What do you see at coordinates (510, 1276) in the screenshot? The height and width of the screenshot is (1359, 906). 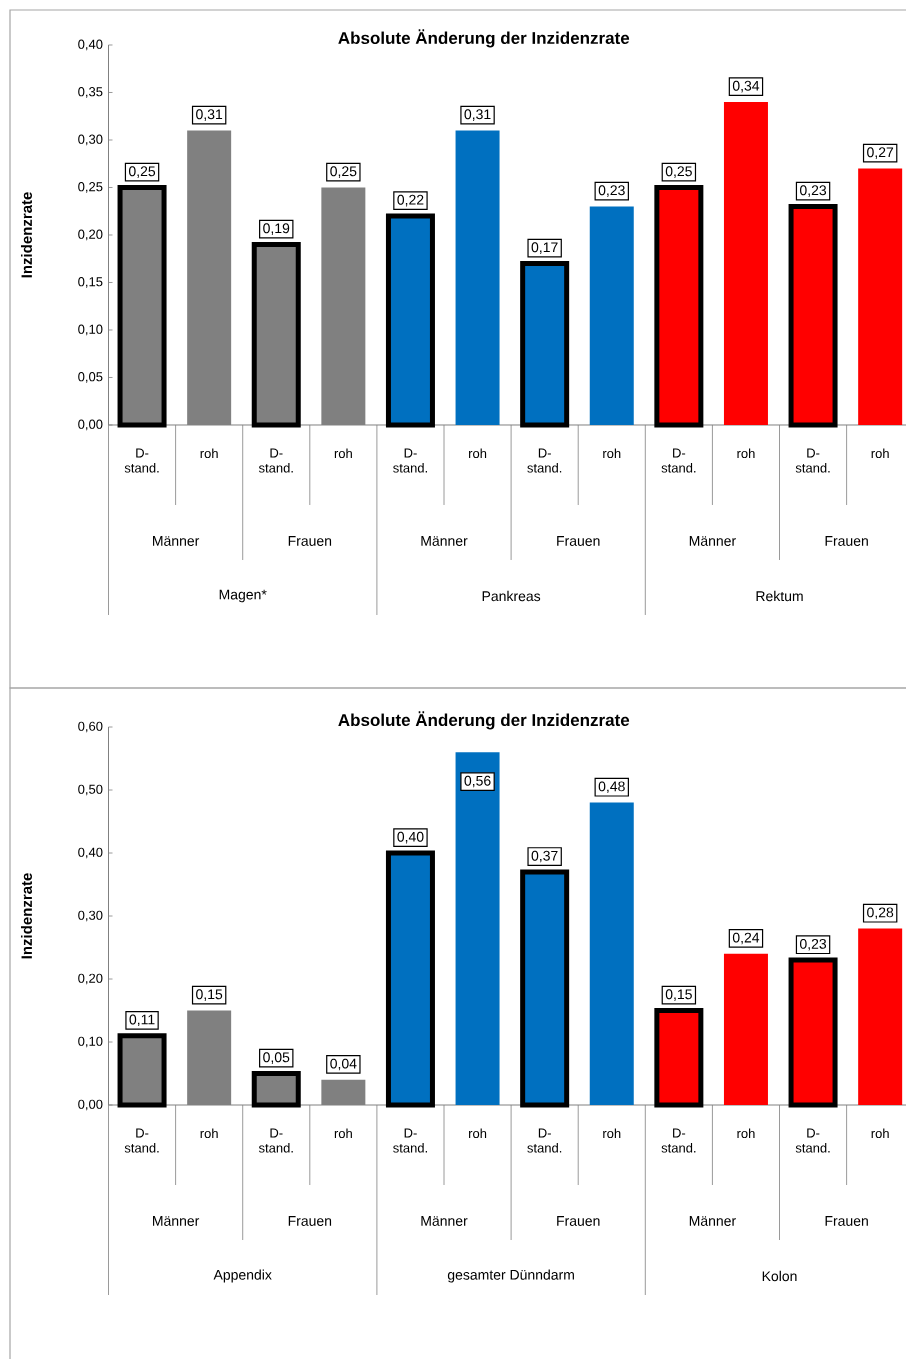 I see `text: gesamter Dünndarm` at bounding box center [510, 1276].